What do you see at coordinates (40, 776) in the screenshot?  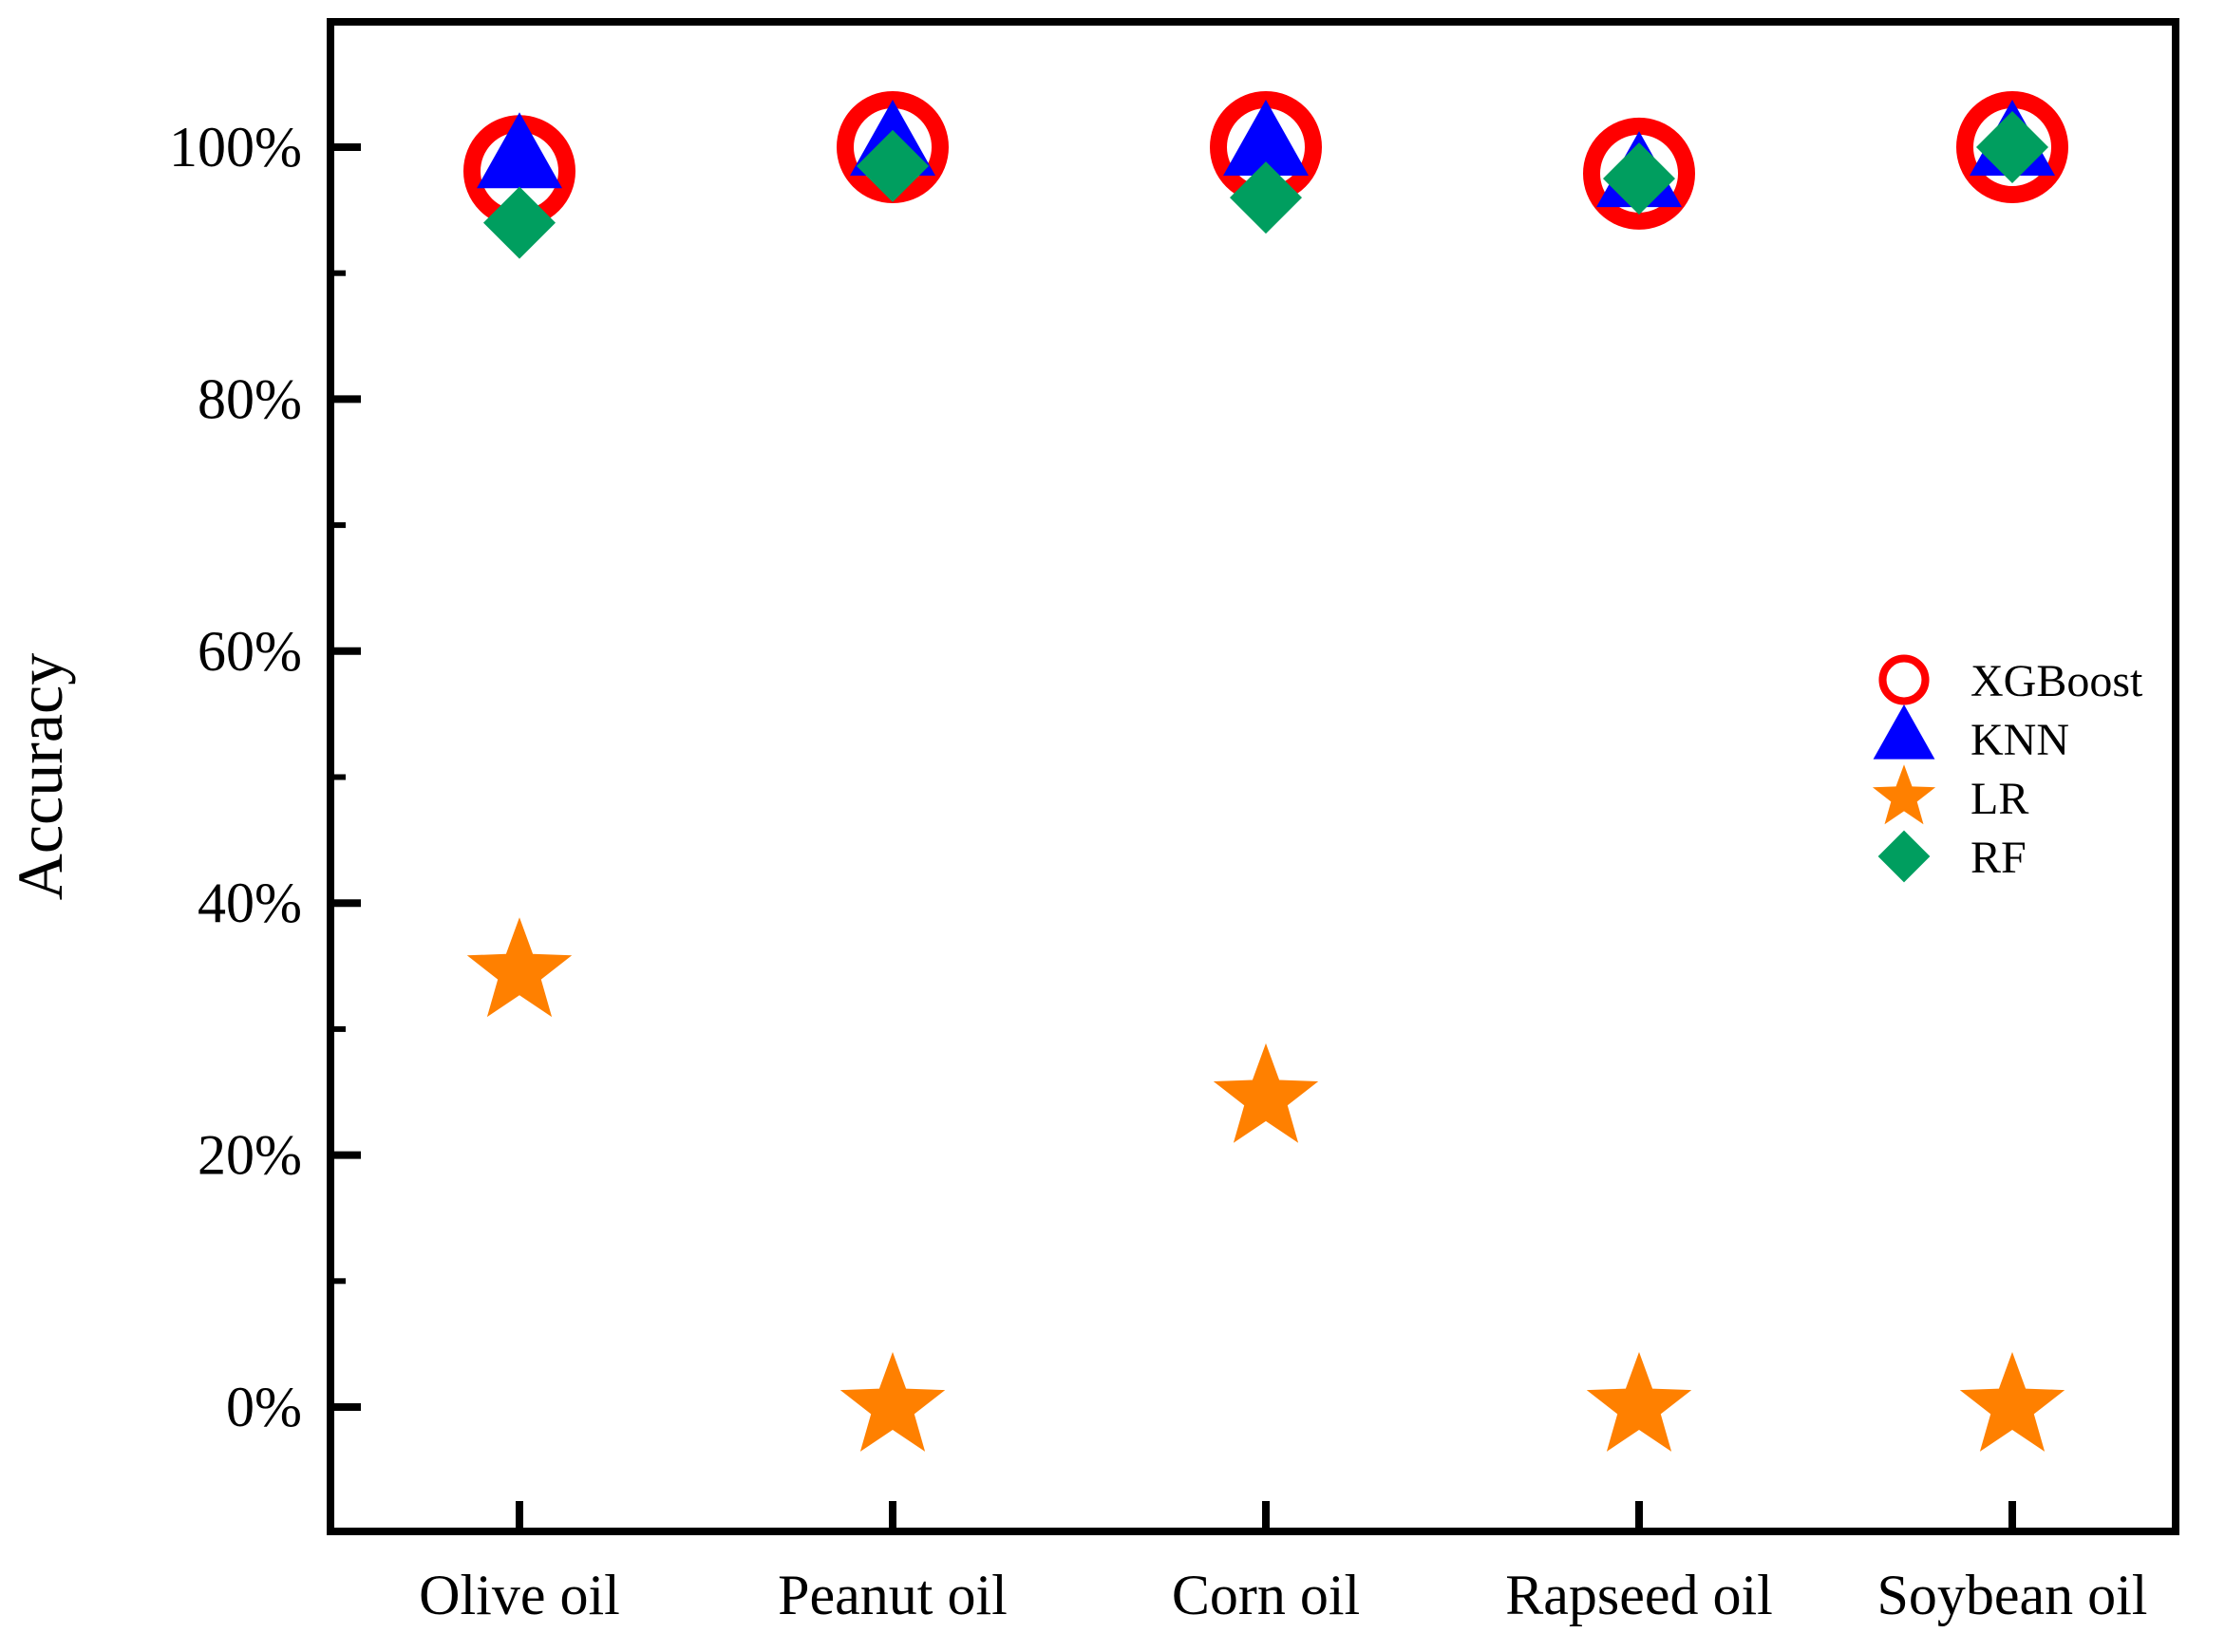 I see `y-axis-title: Accuracy` at bounding box center [40, 776].